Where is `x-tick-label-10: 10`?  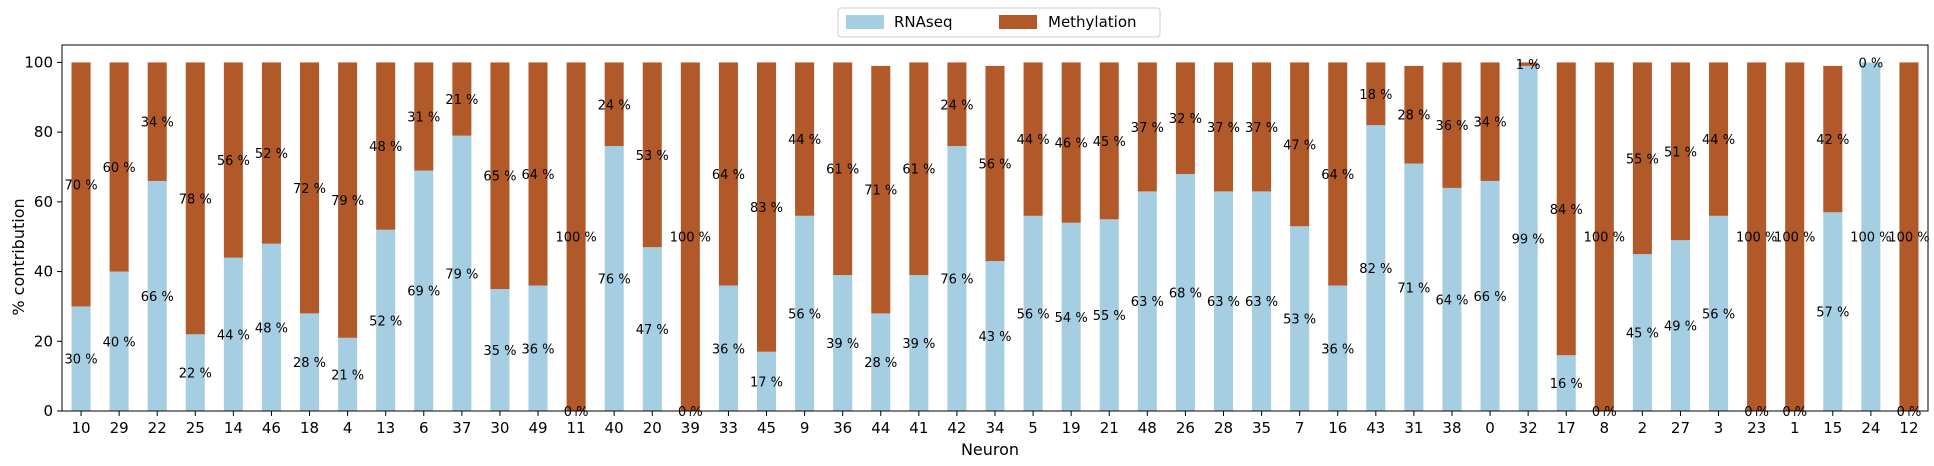 x-tick-label-10: 10 is located at coordinates (80, 428).